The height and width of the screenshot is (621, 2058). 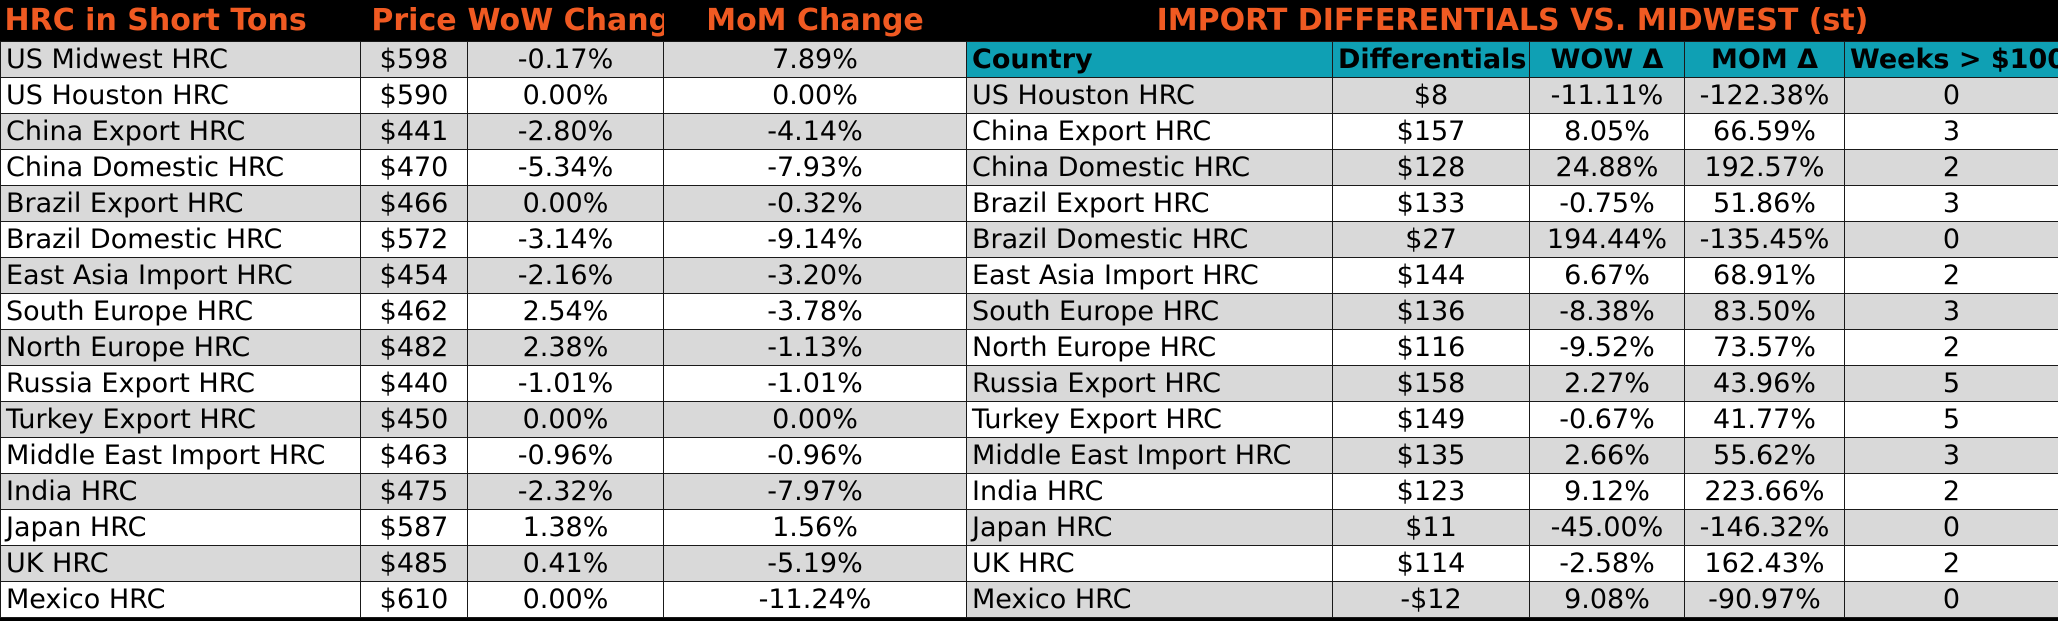 I want to click on import-differential-cell: East Asia Import HRC, so click(x=1149, y=275).